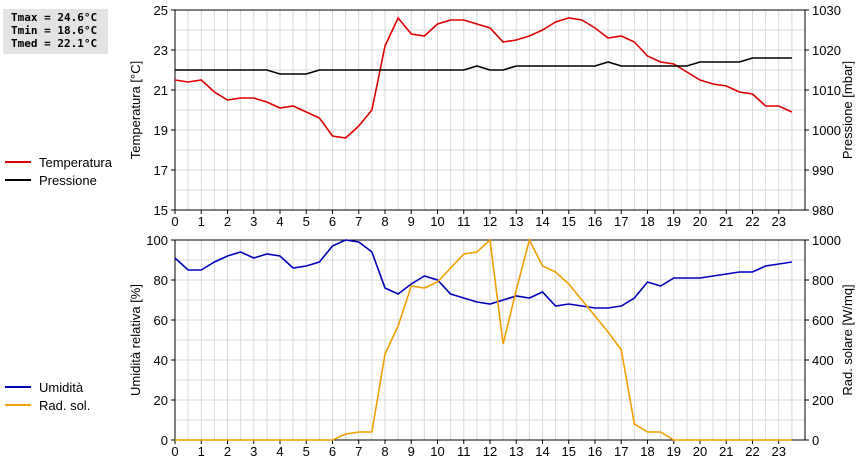 This screenshot has height=460, width=860. Describe the element at coordinates (135, 110) in the screenshot. I see `y-axis-title-left: Temperatura [°C]` at that location.